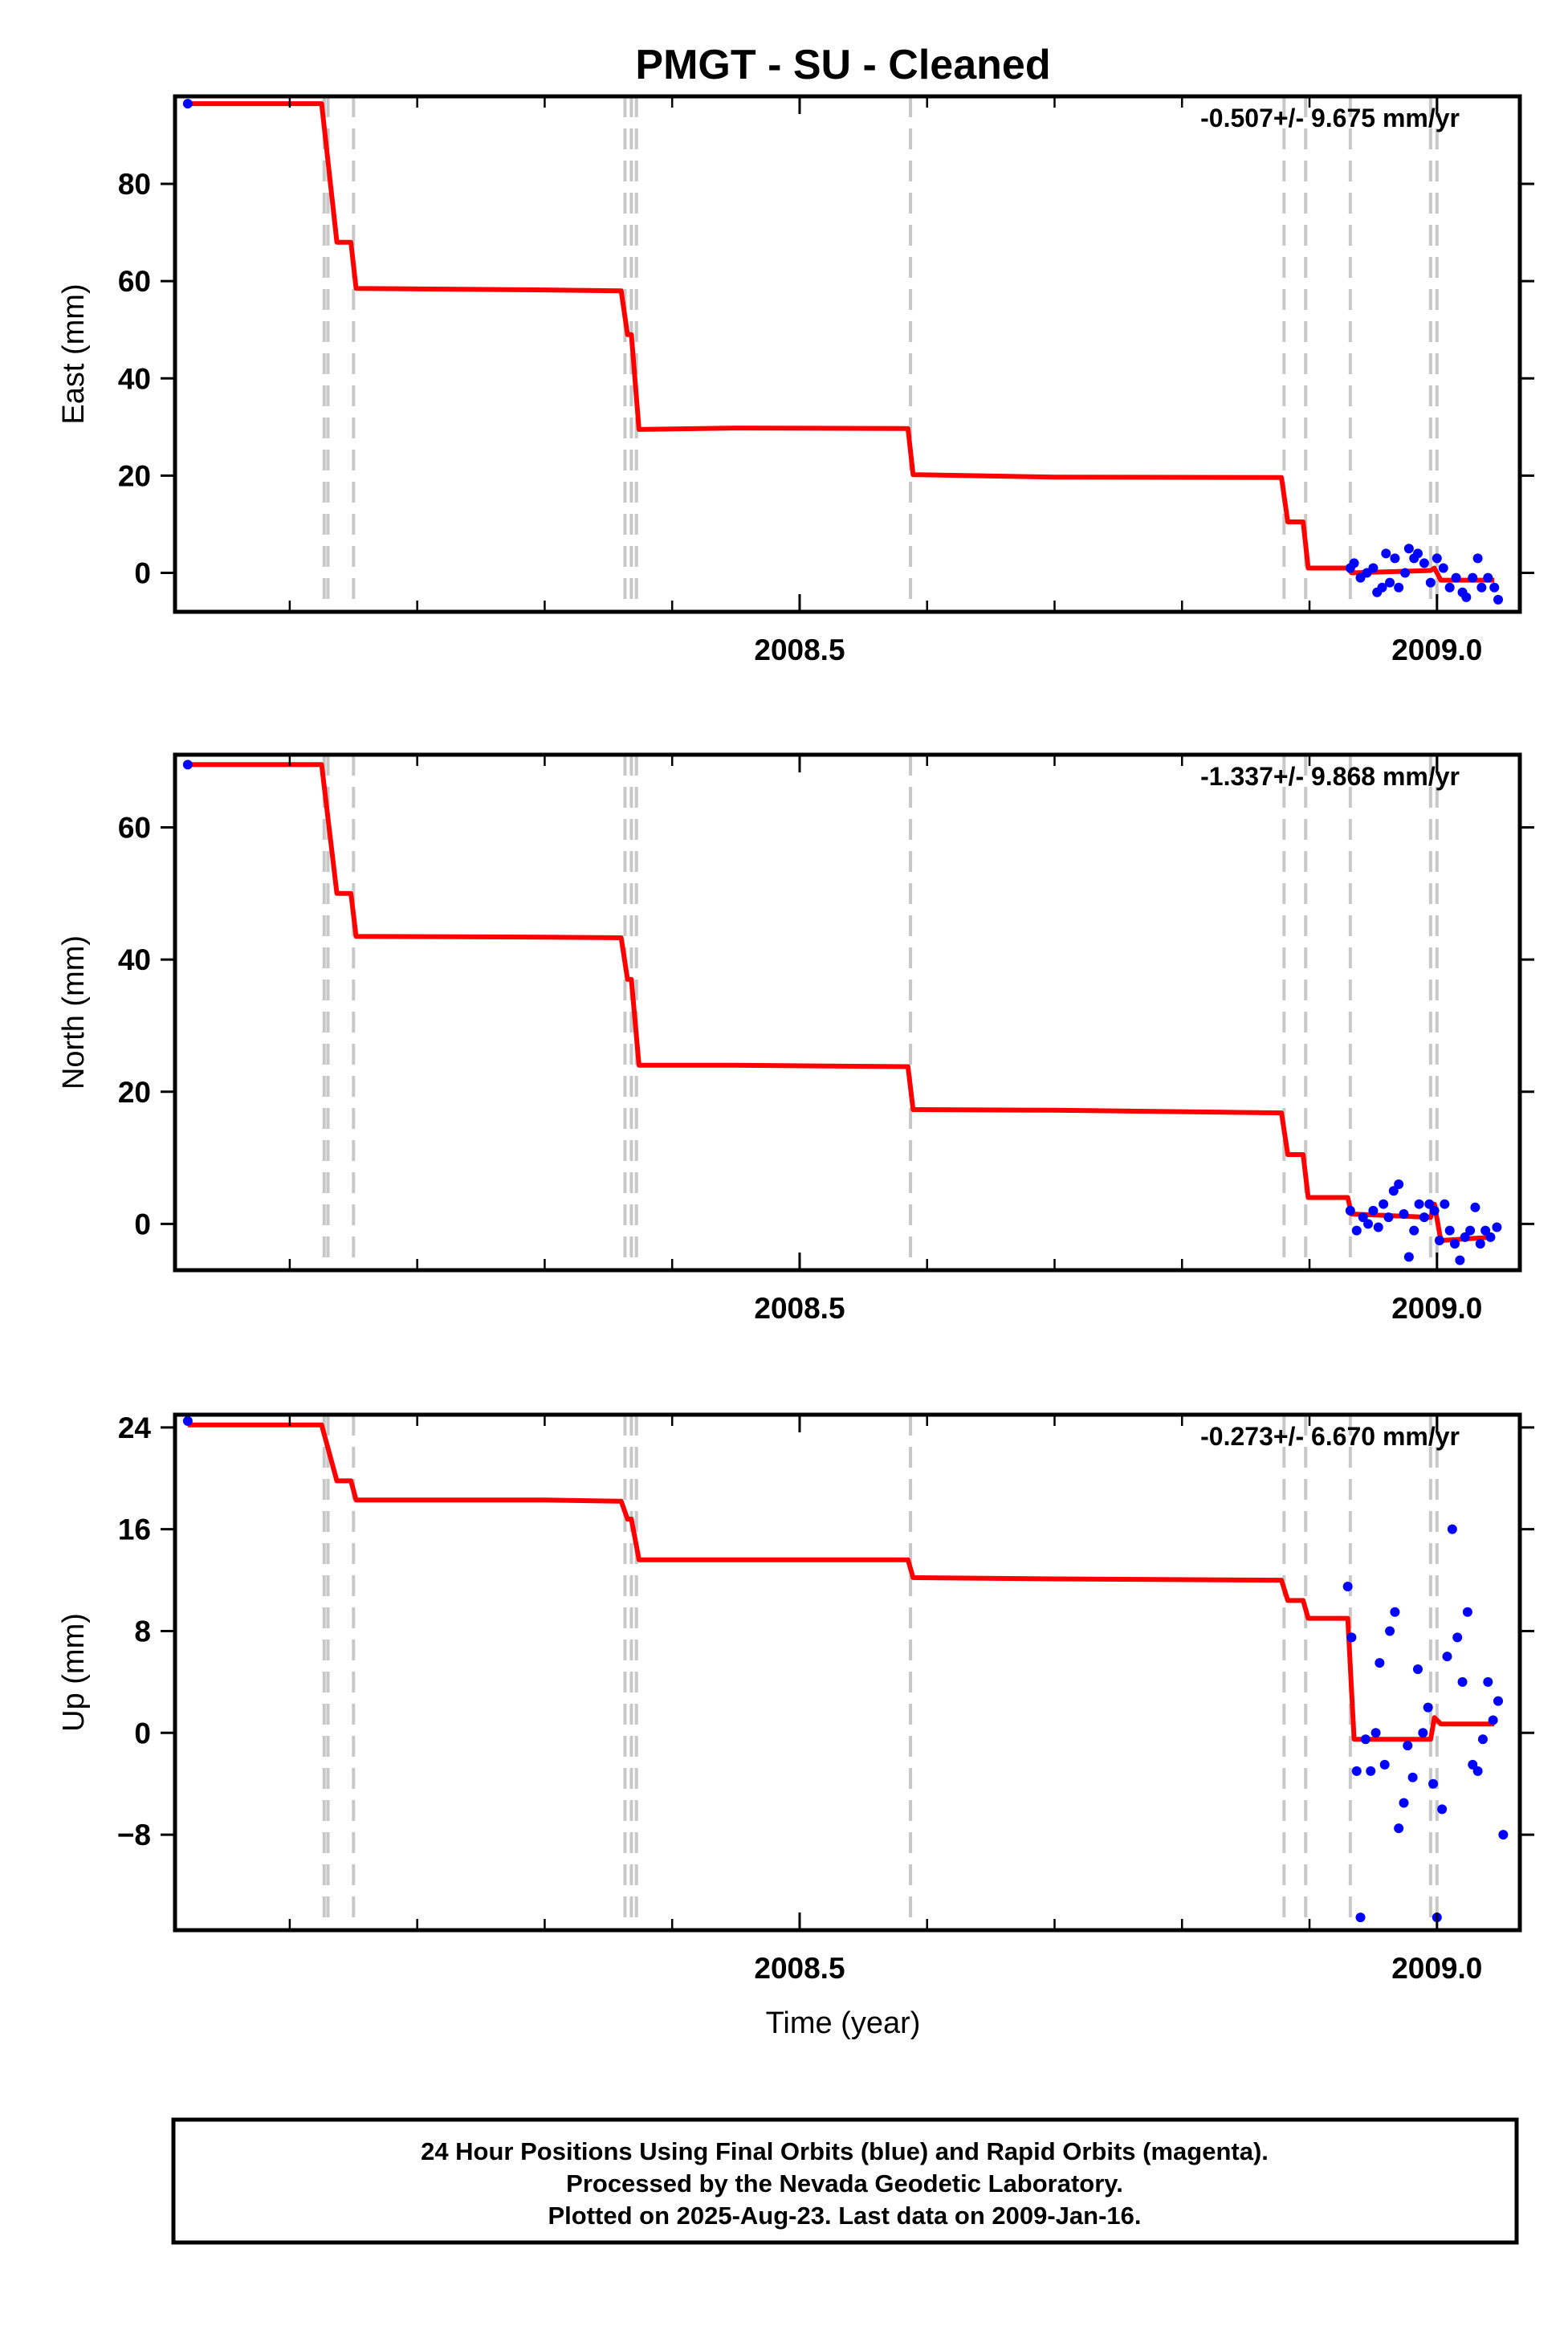 Image resolution: width=1568 pixels, height=2330 pixels. I want to click on footer-frame, so click(845, 2181).